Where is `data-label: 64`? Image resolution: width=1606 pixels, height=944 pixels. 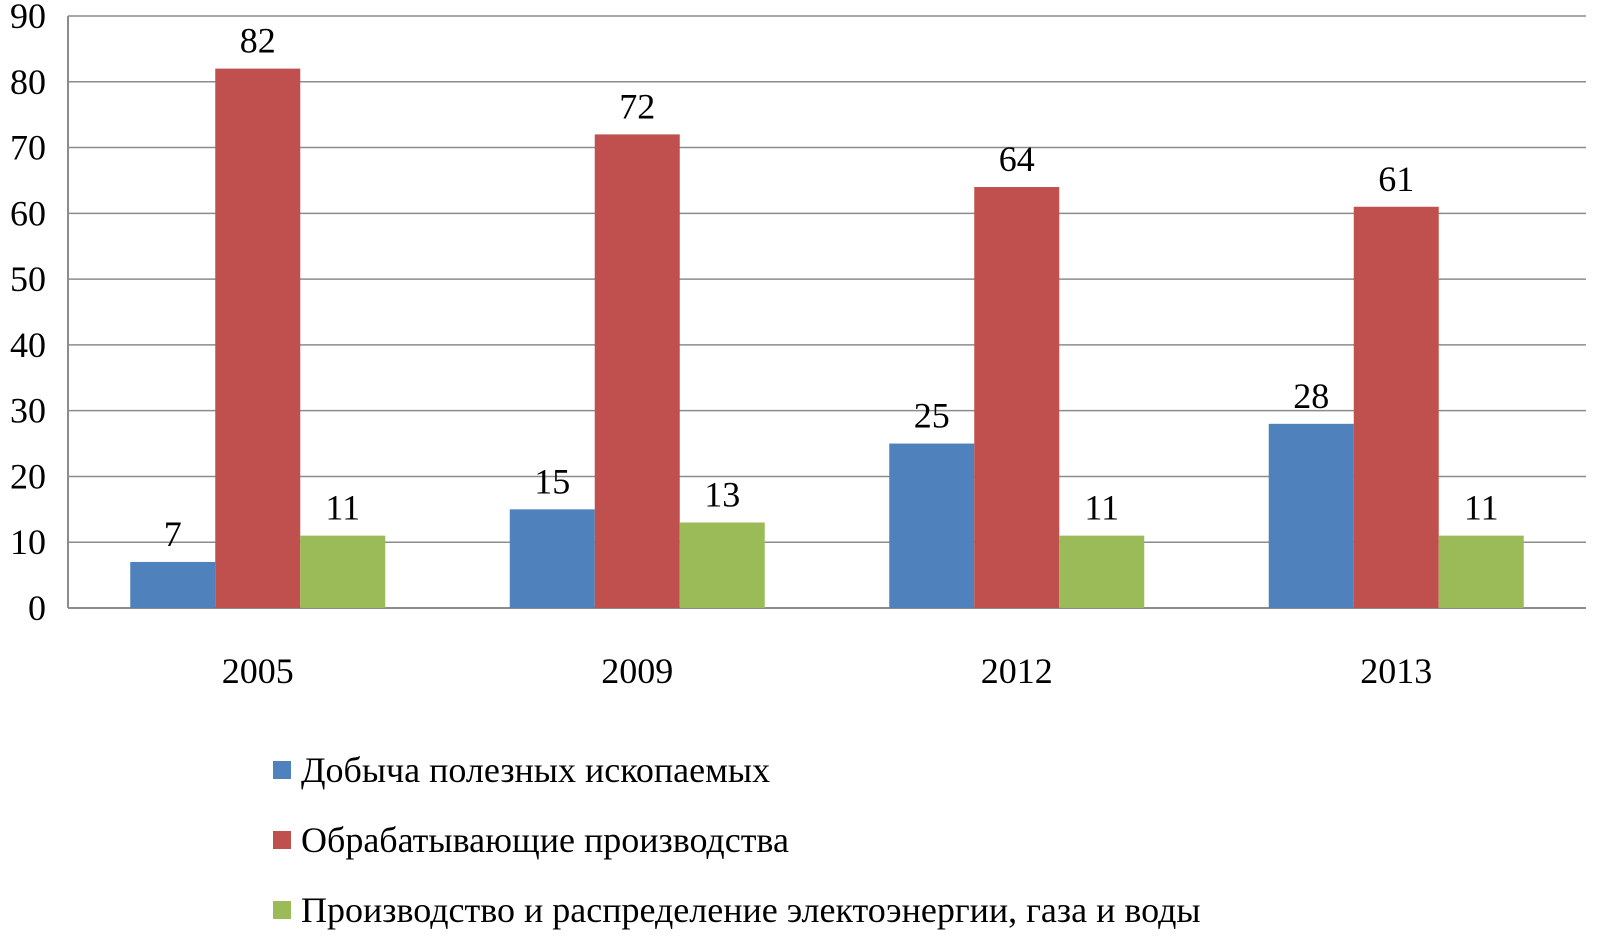 data-label: 64 is located at coordinates (1017, 159).